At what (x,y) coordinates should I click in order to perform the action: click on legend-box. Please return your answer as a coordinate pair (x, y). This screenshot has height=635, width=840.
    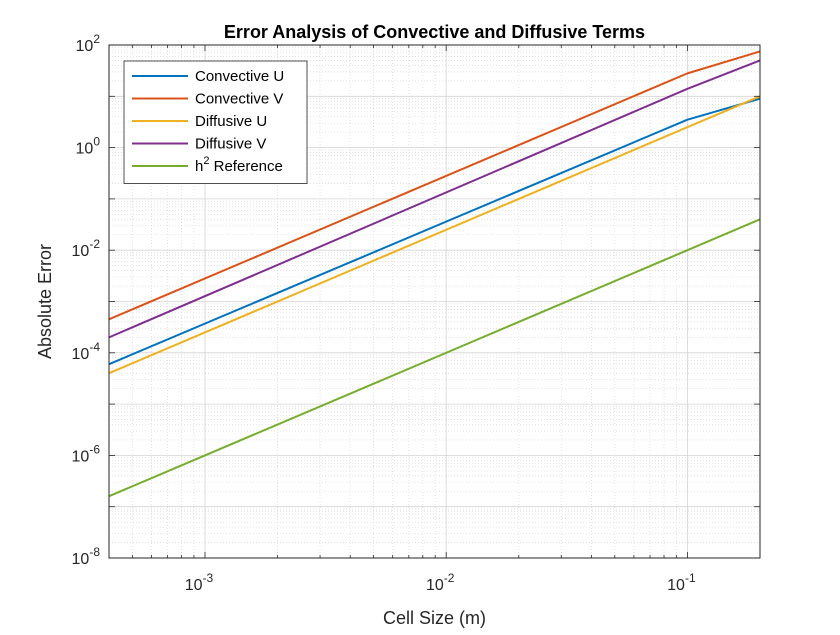
    Looking at the image, I should click on (215, 122).